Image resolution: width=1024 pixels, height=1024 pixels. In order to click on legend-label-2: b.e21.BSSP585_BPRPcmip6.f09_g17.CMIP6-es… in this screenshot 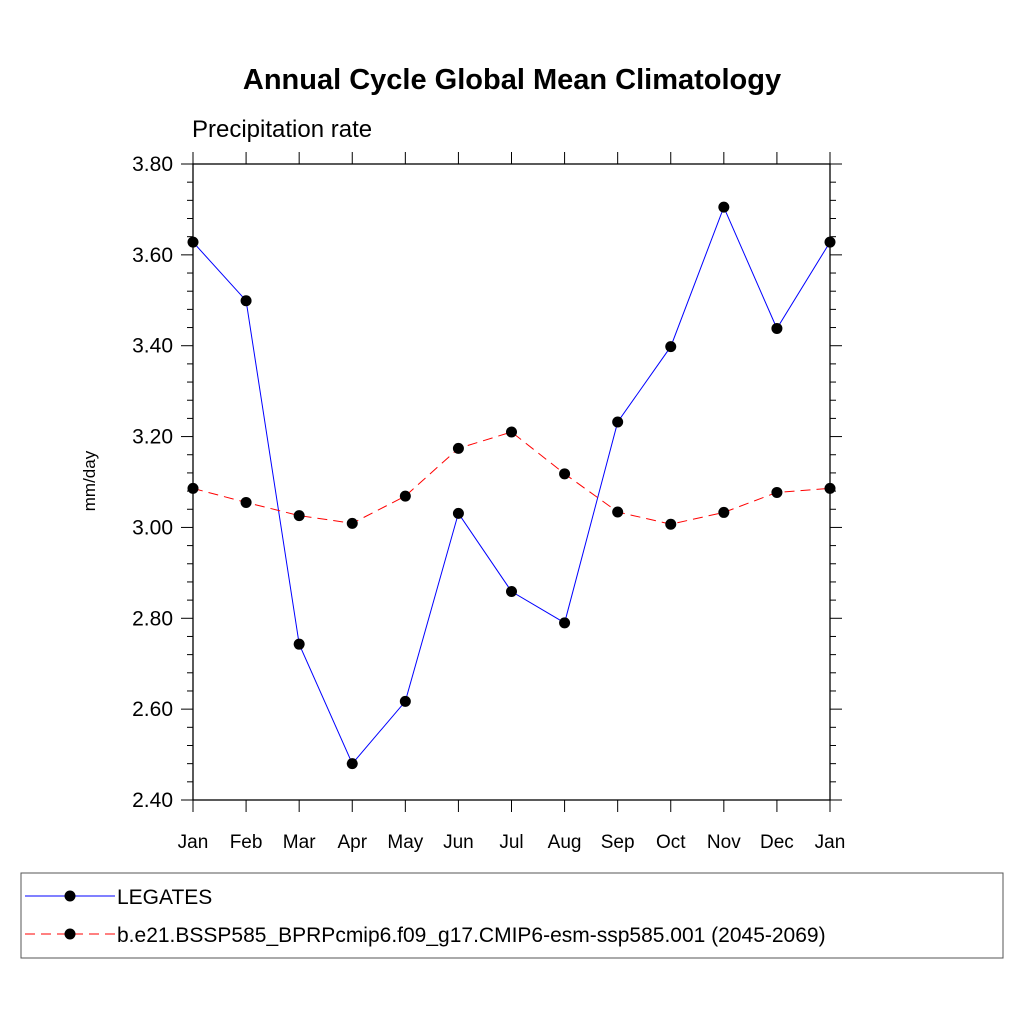, I will do `click(471, 935)`.